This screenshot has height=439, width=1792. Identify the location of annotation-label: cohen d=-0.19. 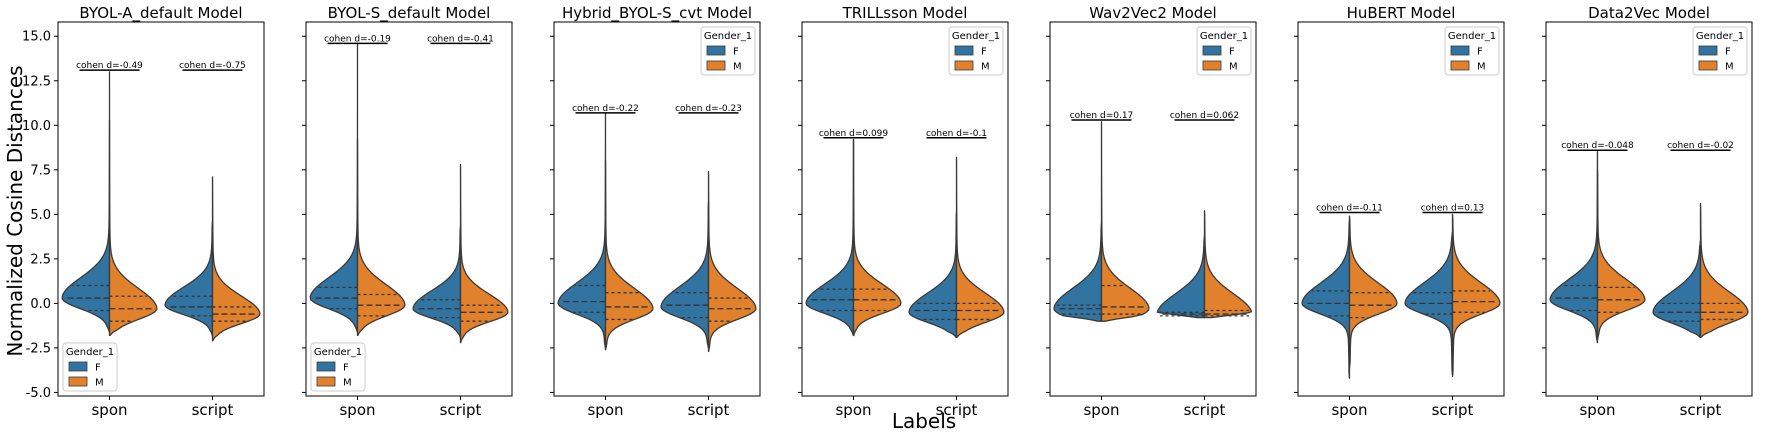
(357, 39).